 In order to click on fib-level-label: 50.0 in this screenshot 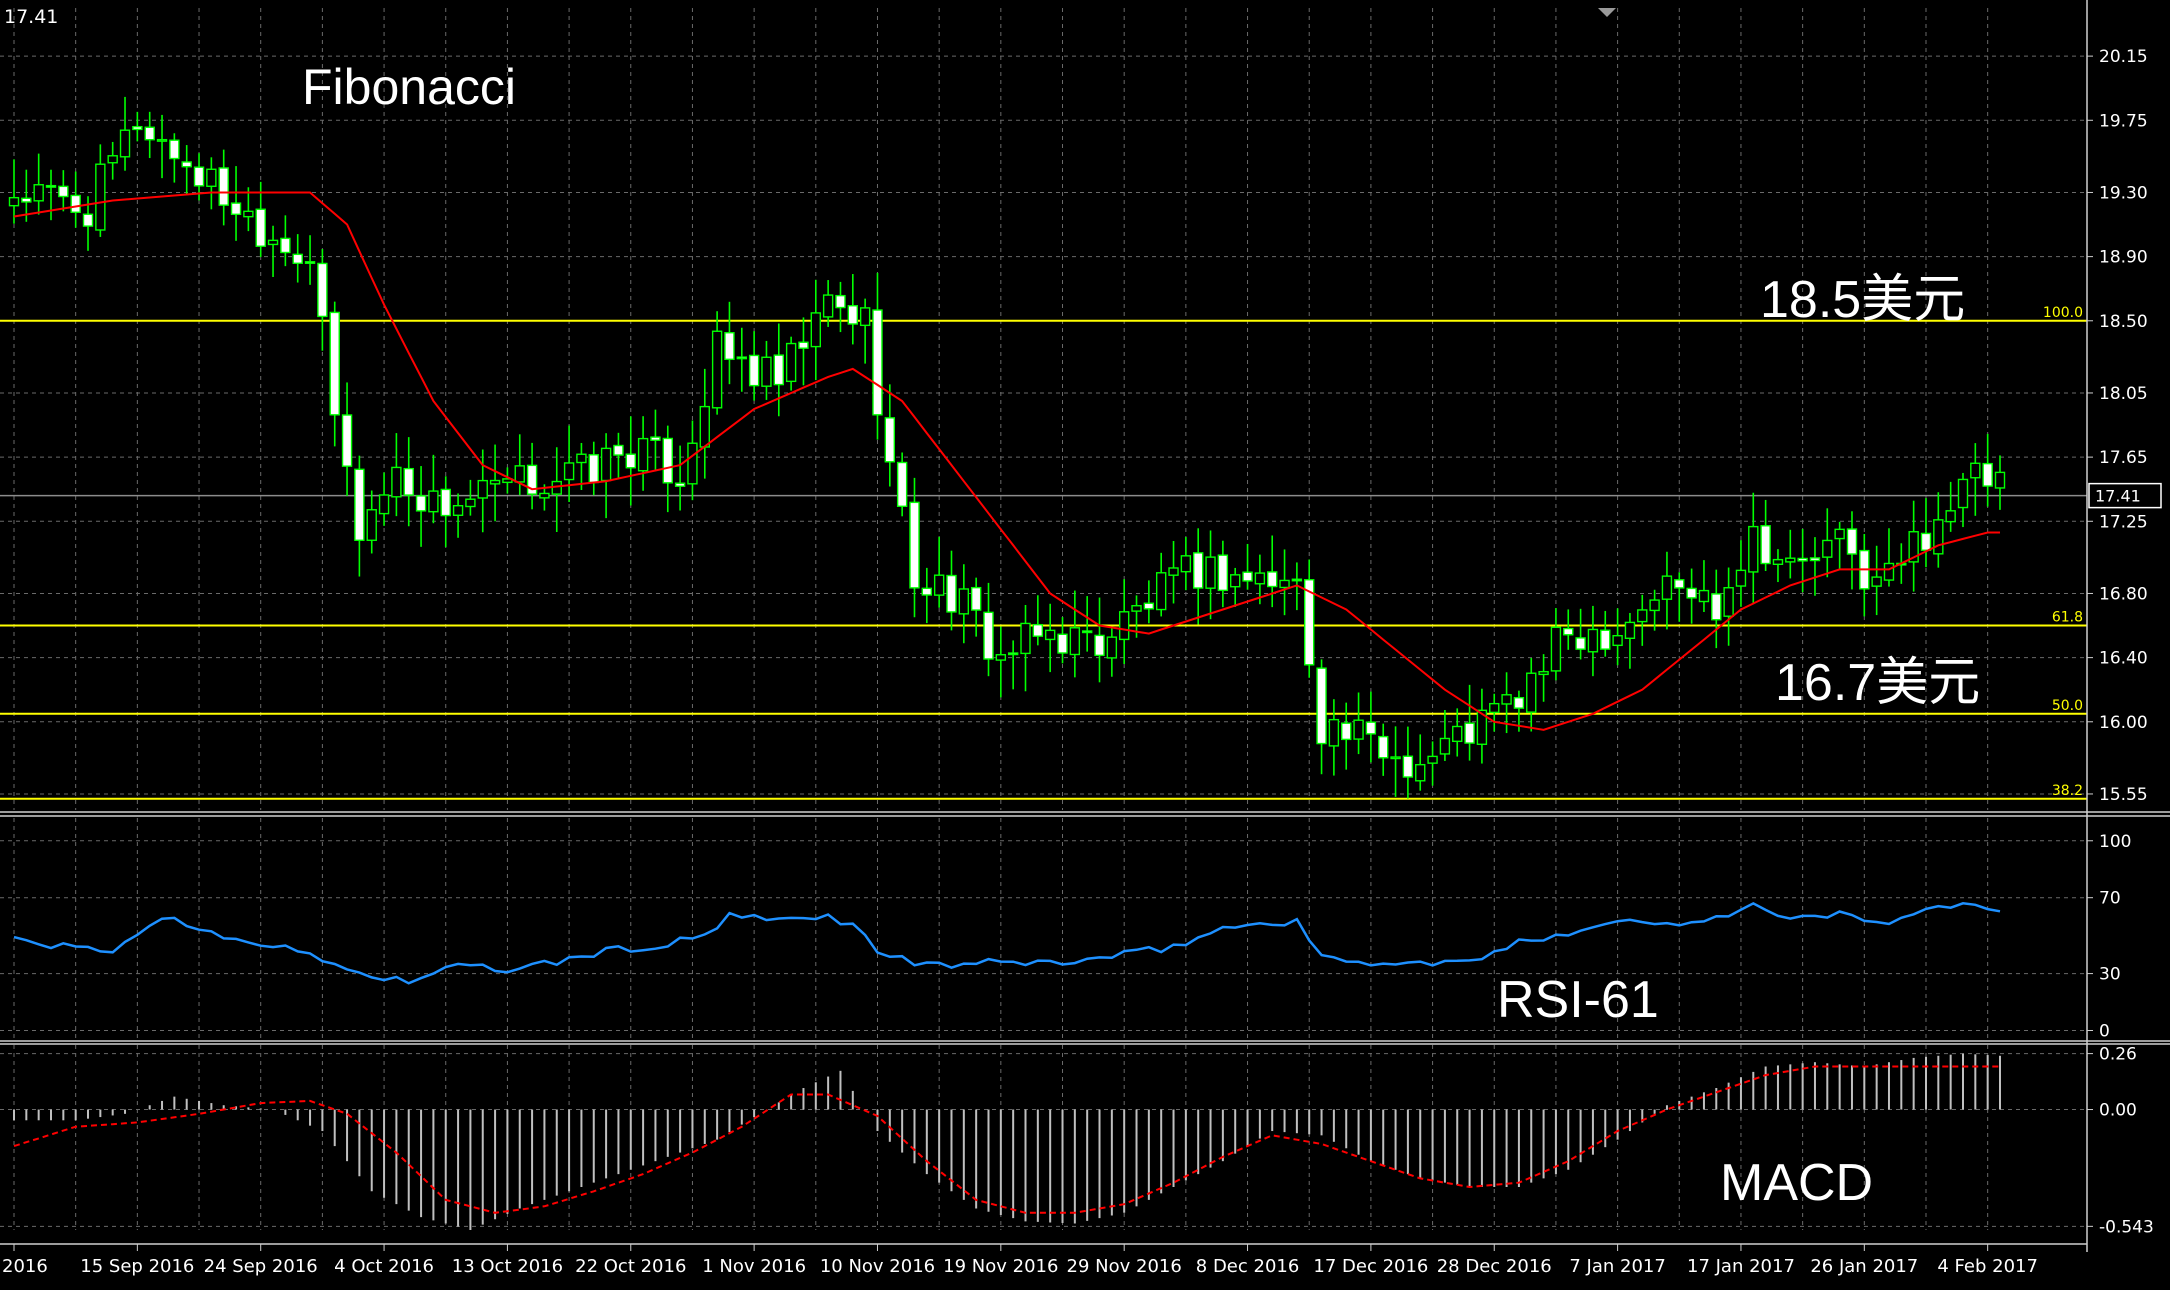, I will do `click(2067, 706)`.